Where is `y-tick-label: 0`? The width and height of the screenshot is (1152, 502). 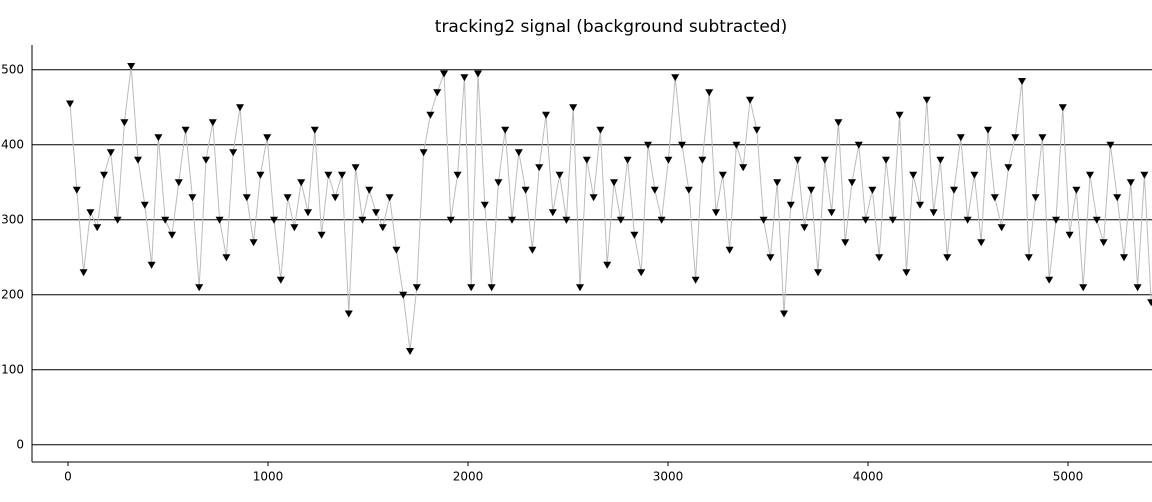
y-tick-label: 0 is located at coordinates (20, 444).